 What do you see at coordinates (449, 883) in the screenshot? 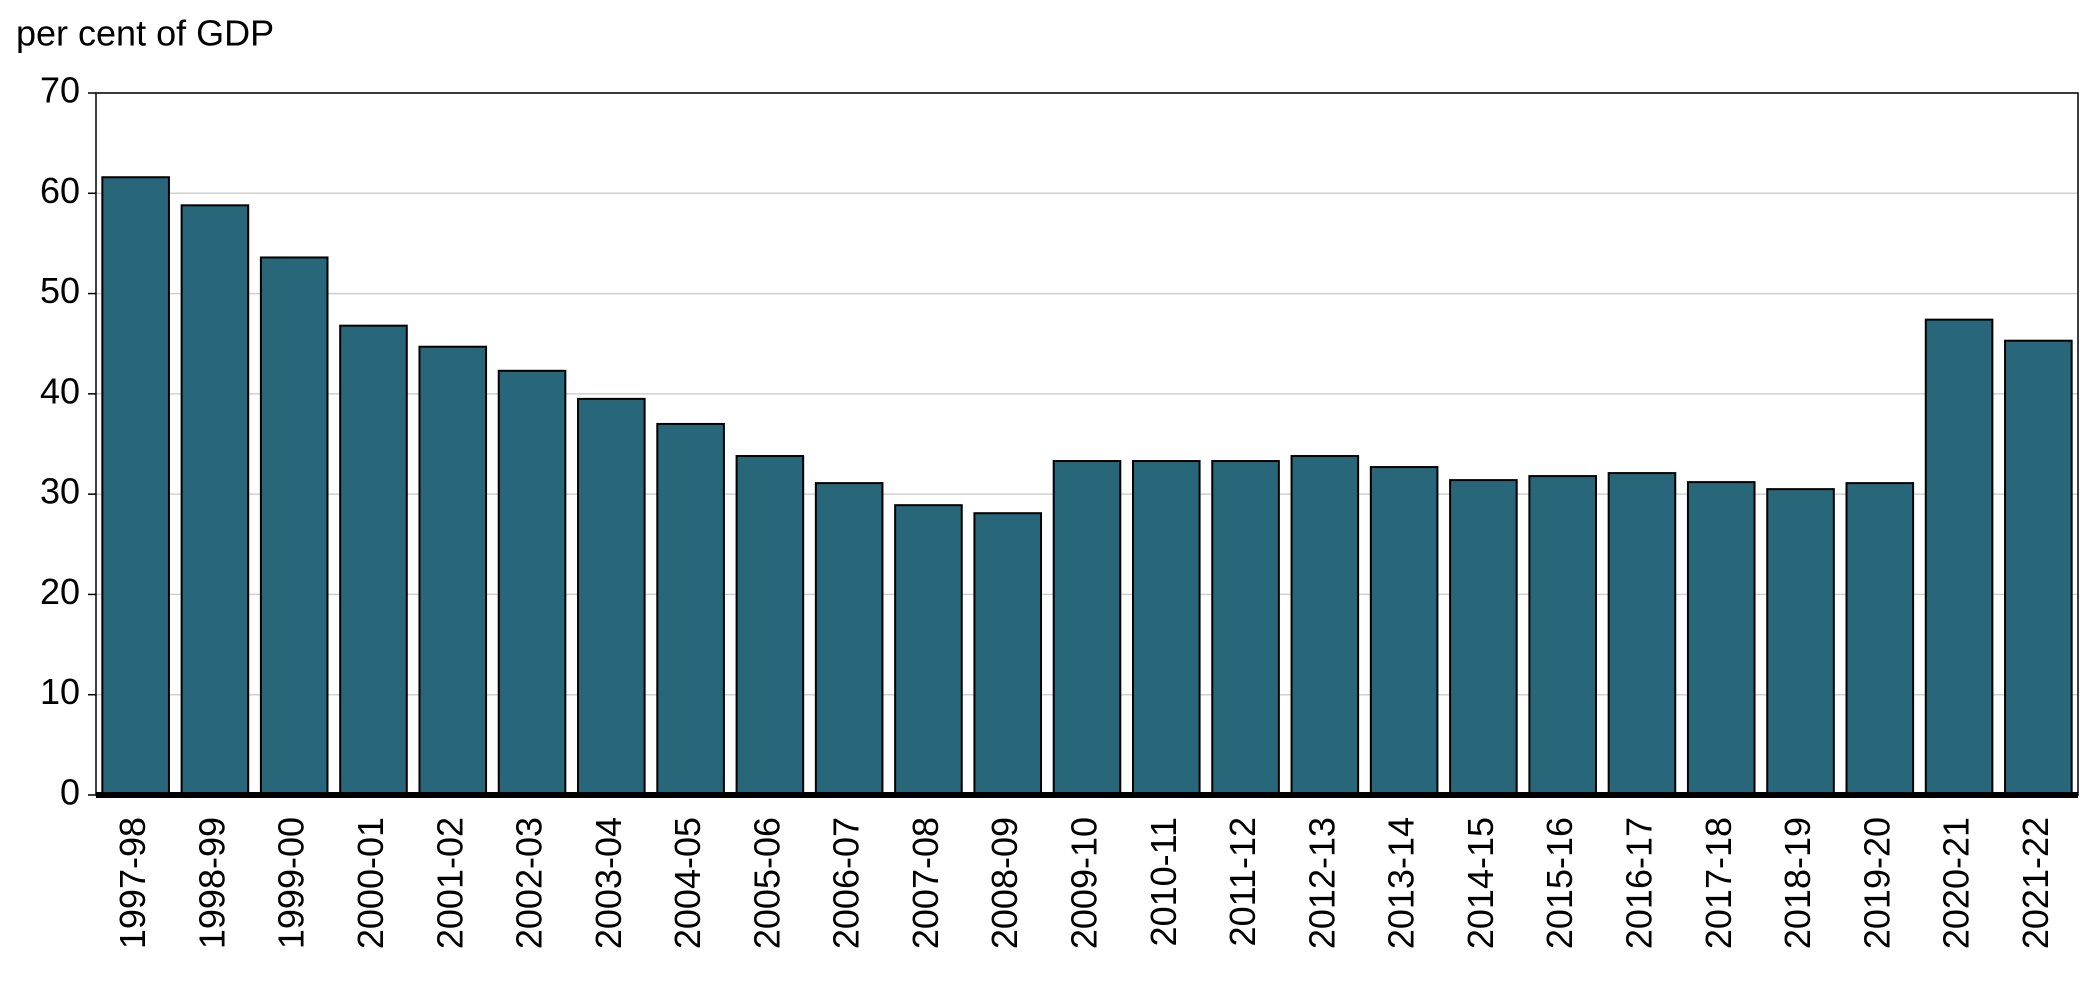
I see `x-tick-label: 2001-02` at bounding box center [449, 883].